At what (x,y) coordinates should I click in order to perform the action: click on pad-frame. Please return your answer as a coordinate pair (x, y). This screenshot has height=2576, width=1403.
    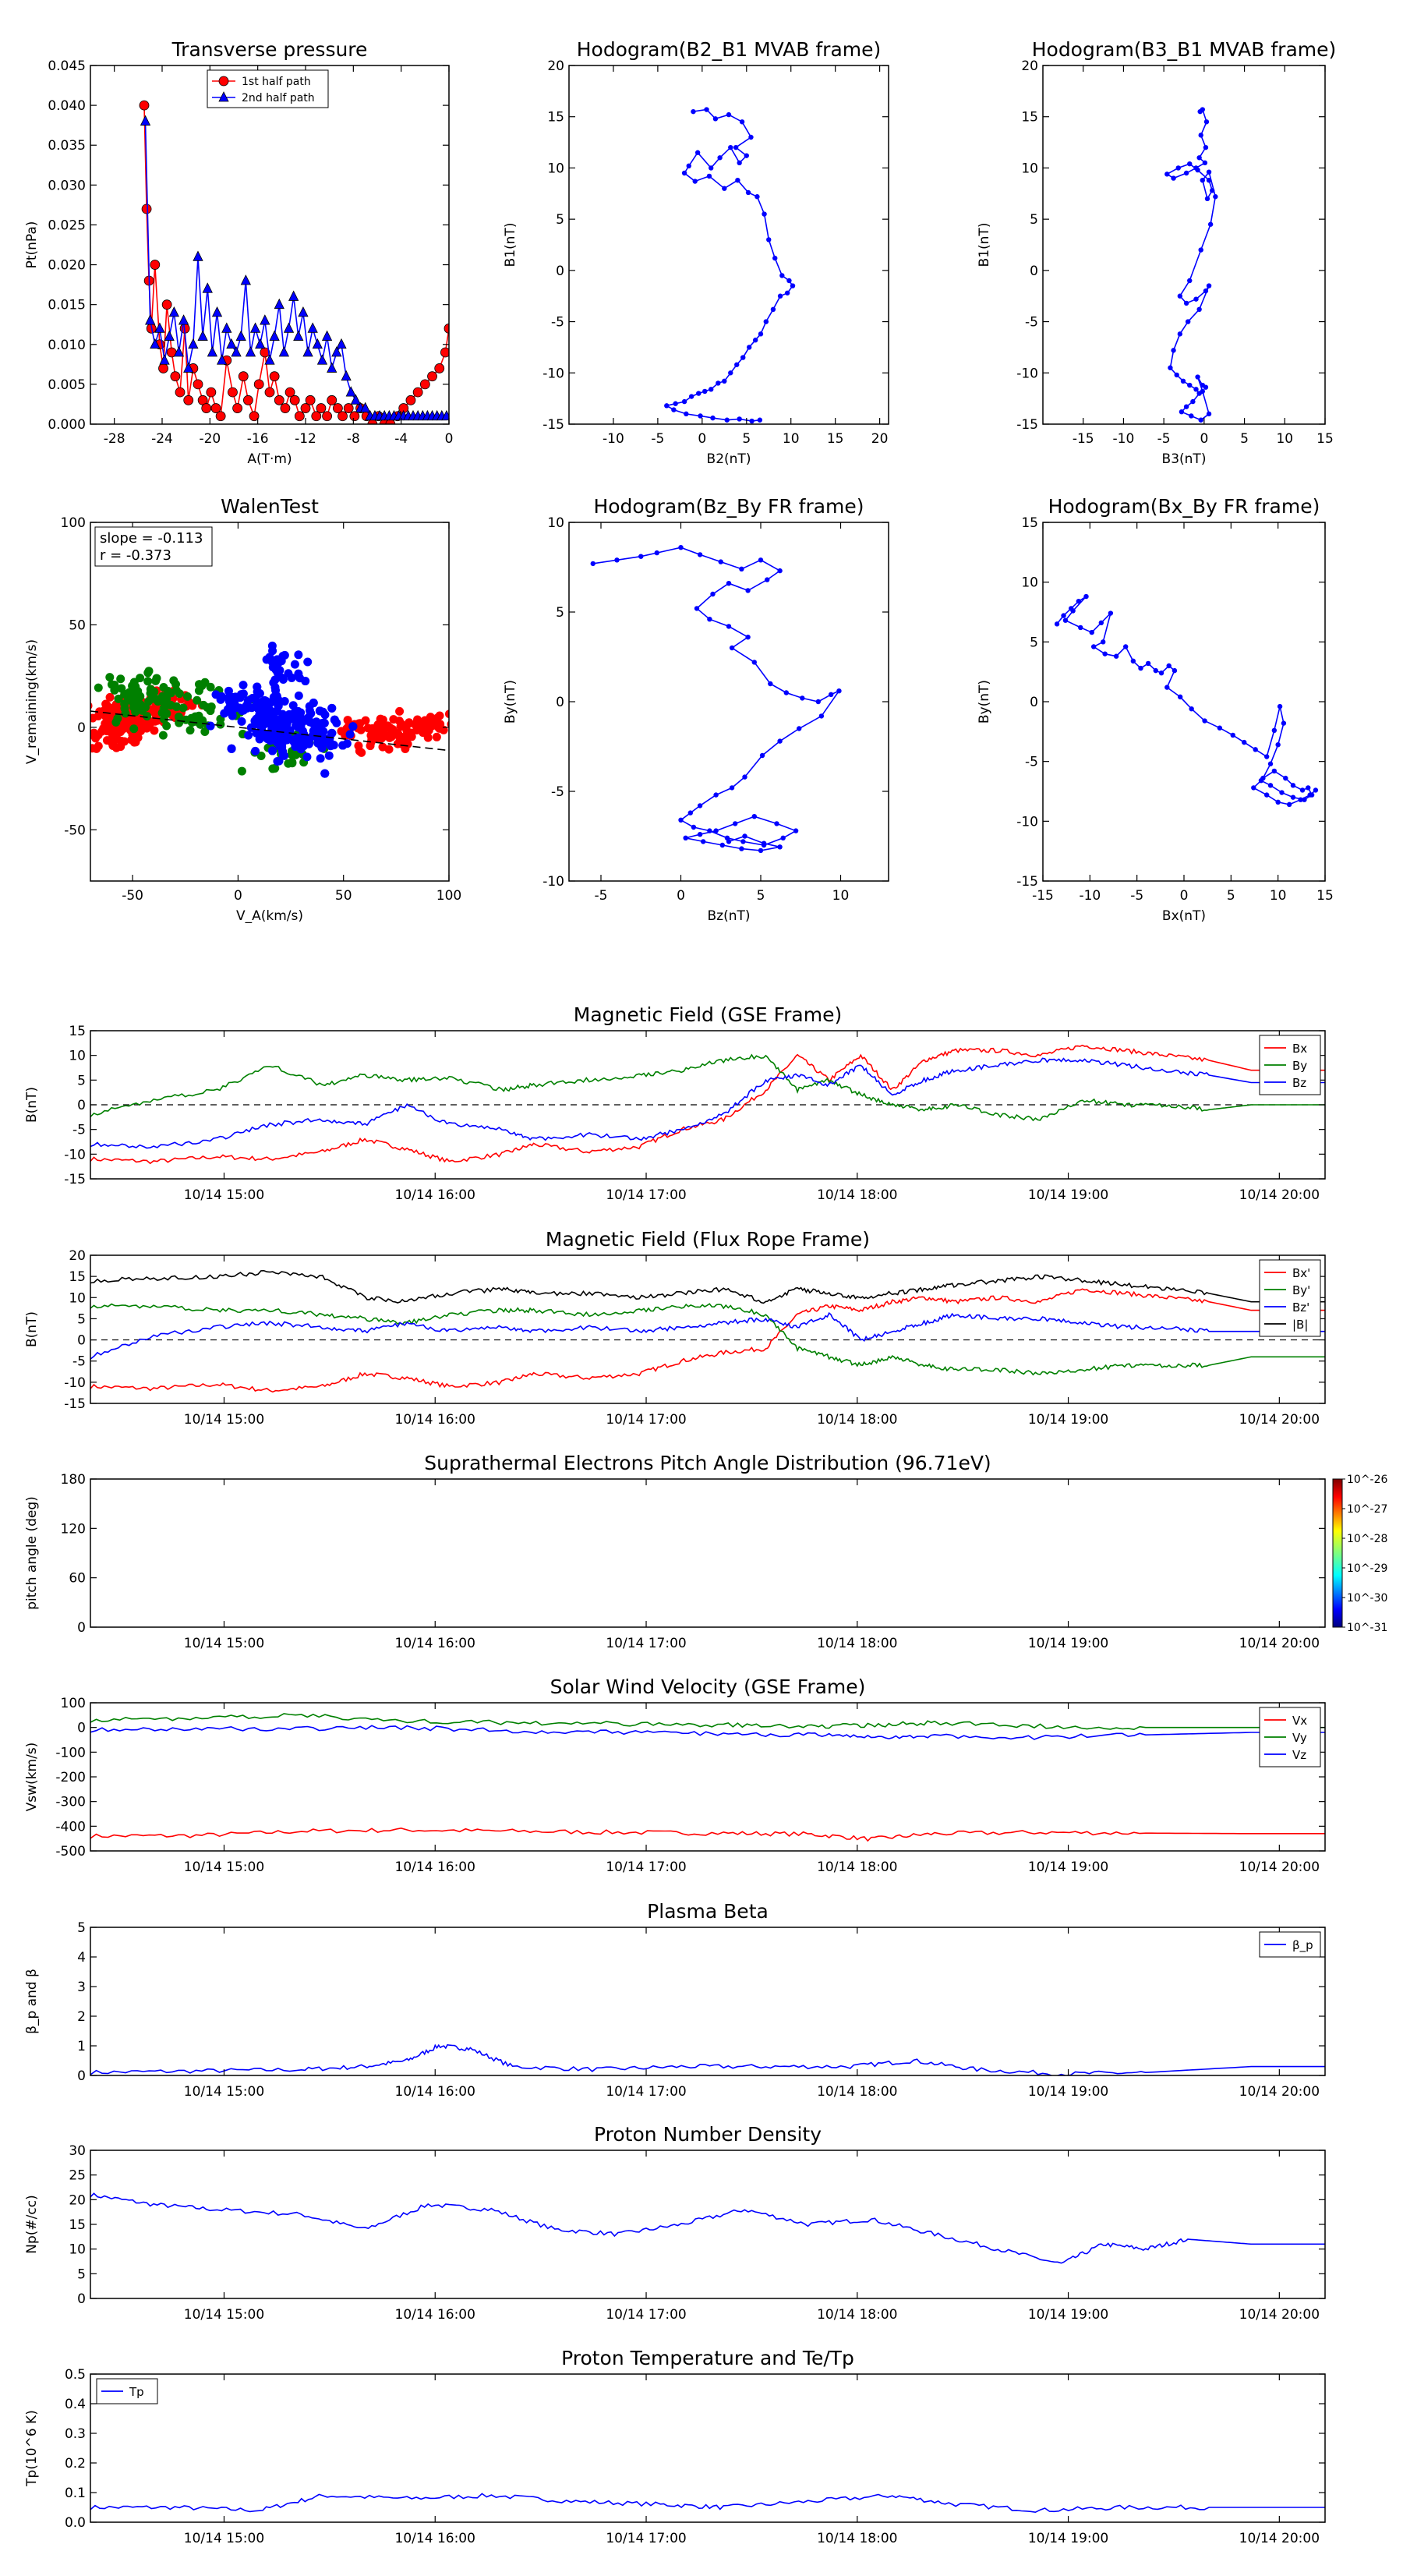
    Looking at the image, I should click on (708, 1553).